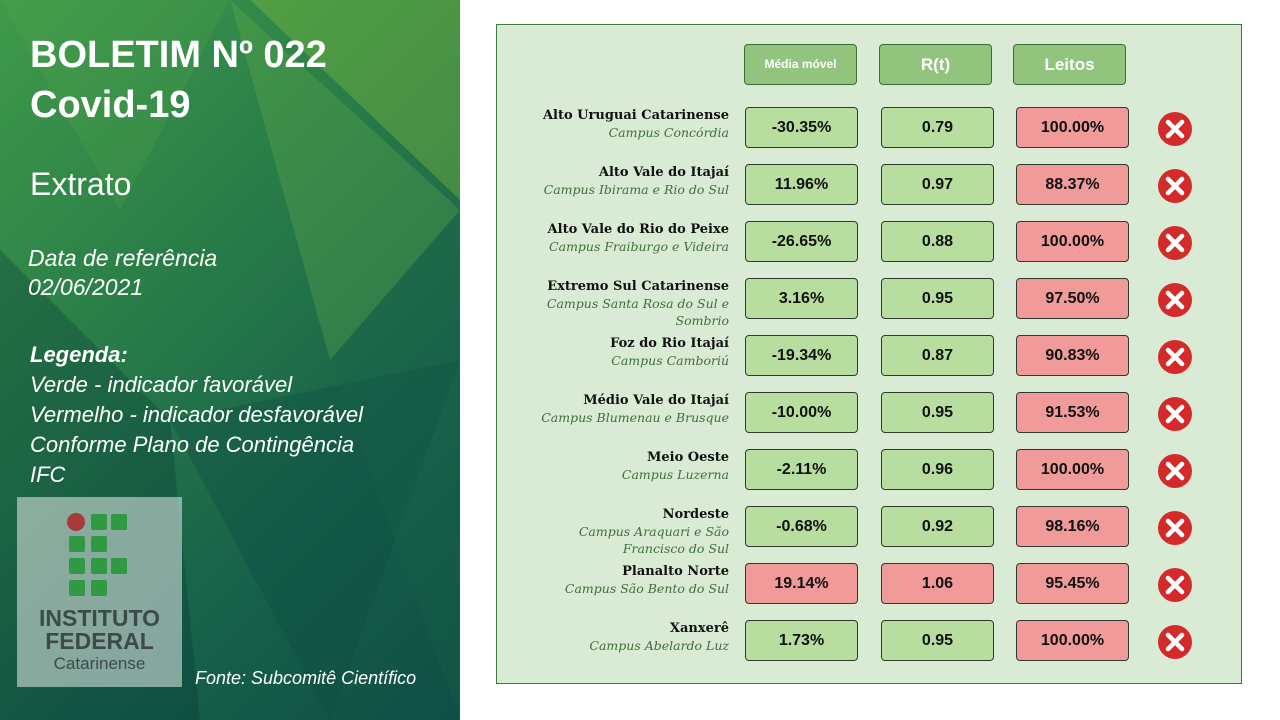 This screenshot has width=1280, height=720. Describe the element at coordinates (638, 286) in the screenshot. I see `region-name: Extremo Sul Catarinense` at that location.